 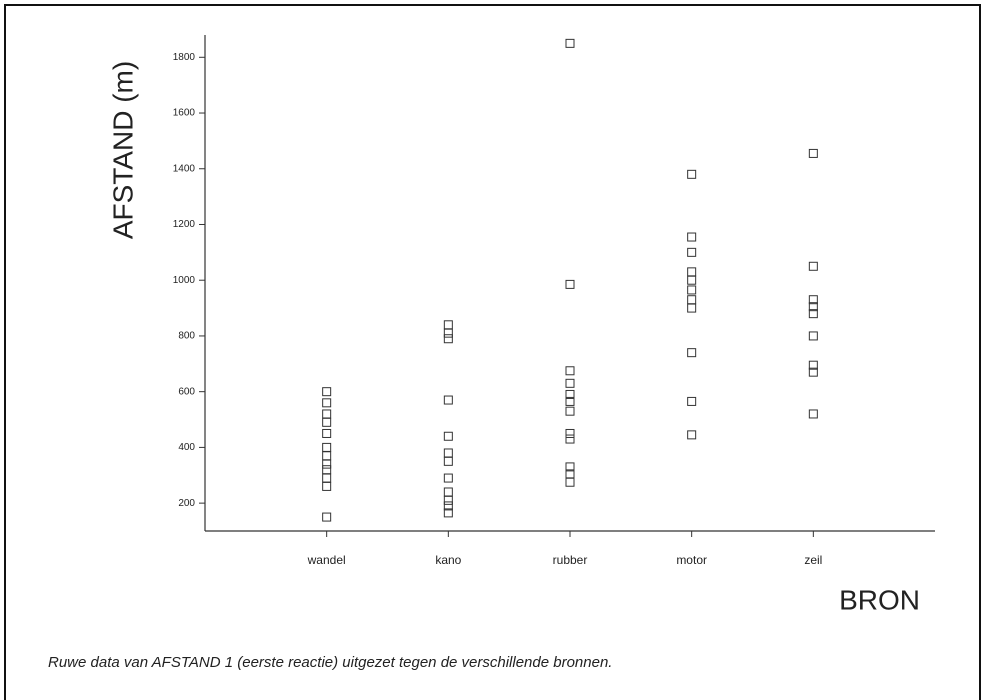 What do you see at coordinates (184, 224) in the screenshot?
I see `y-tick-label: 1200` at bounding box center [184, 224].